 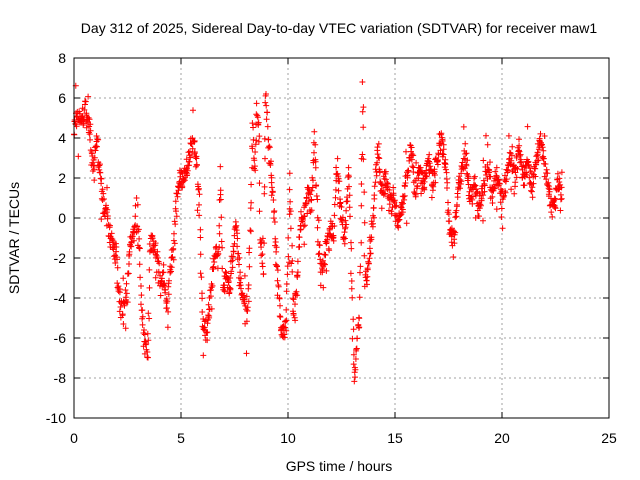 I want to click on y-tick-label: 0, so click(x=62, y=218).